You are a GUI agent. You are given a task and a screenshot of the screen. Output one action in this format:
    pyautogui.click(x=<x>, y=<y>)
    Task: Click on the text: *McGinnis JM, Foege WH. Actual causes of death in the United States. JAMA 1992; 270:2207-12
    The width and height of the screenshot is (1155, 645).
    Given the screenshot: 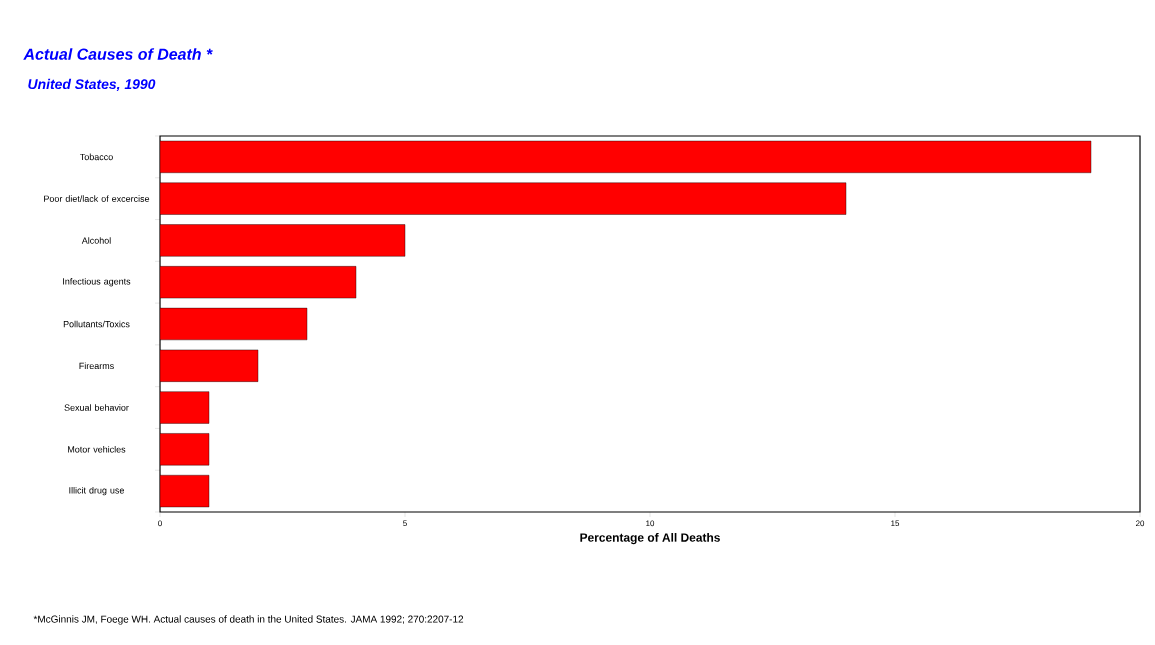 What is the action you would take?
    pyautogui.click(x=248, y=620)
    